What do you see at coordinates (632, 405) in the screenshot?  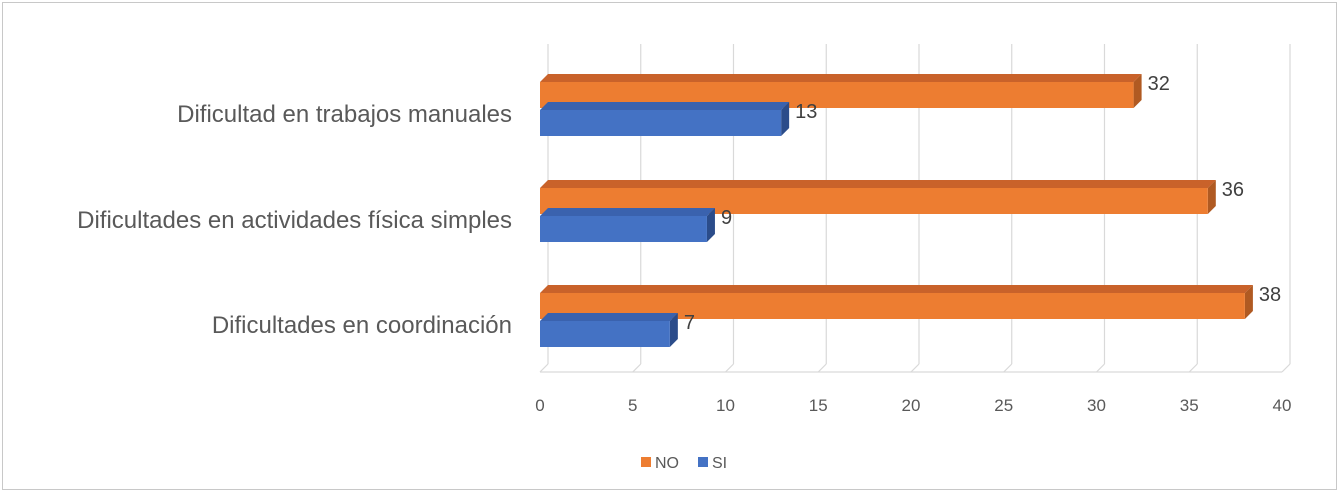 I see `x-tick-label-5: 5` at bounding box center [632, 405].